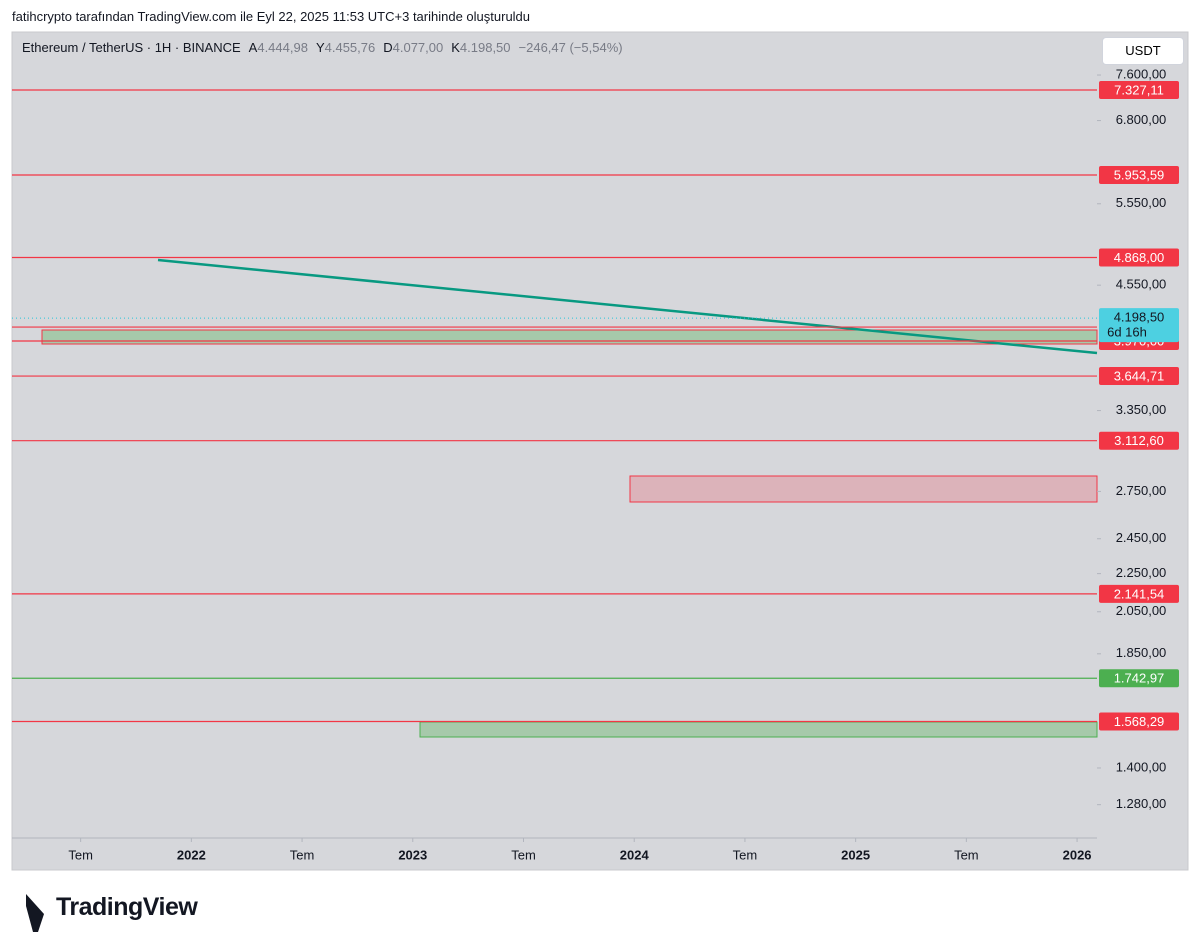  I want to click on y-tick-label: 2.050,00, so click(1141, 610).